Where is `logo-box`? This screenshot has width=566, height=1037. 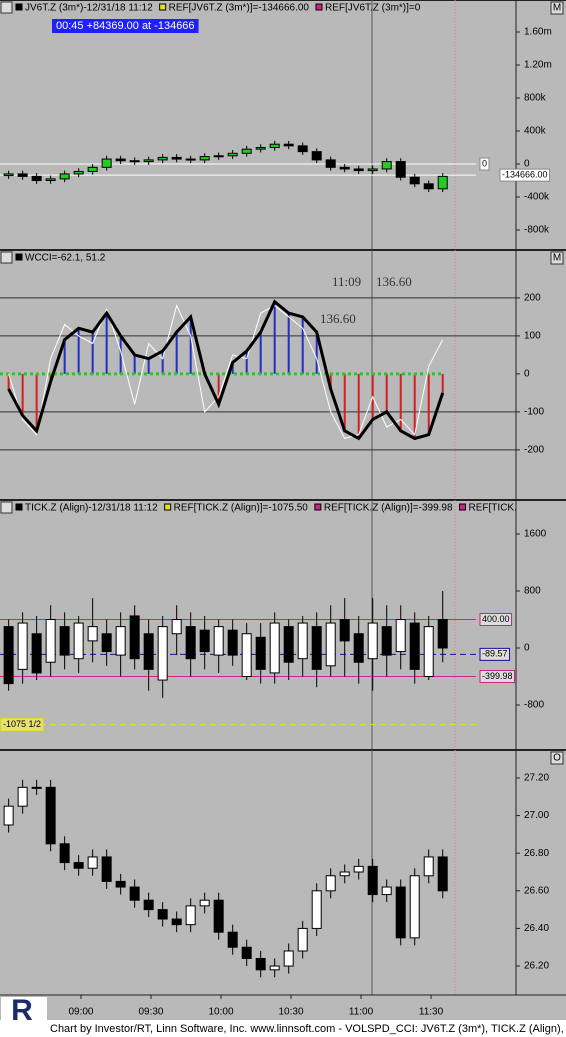
logo-box is located at coordinates (24, 1016).